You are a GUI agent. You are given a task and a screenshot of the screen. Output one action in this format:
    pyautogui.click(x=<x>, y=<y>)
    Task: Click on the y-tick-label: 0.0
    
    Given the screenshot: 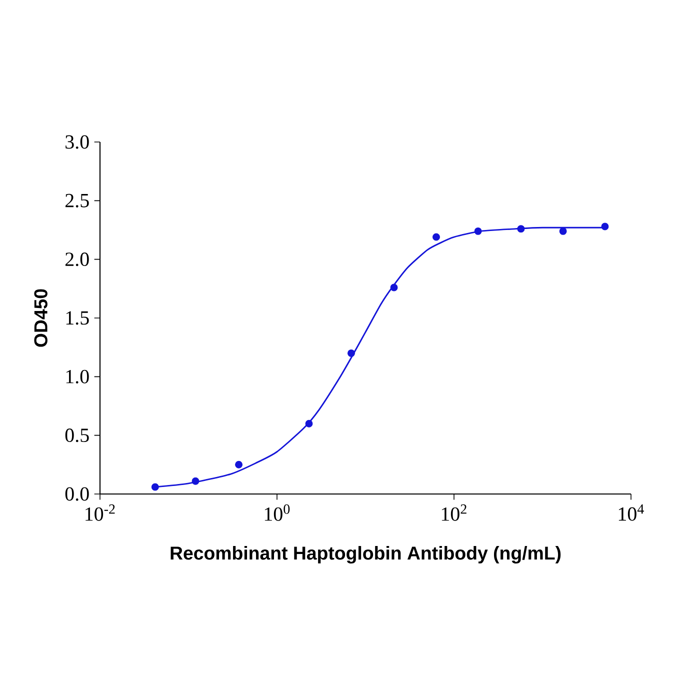 What is the action you would take?
    pyautogui.click(x=77, y=494)
    